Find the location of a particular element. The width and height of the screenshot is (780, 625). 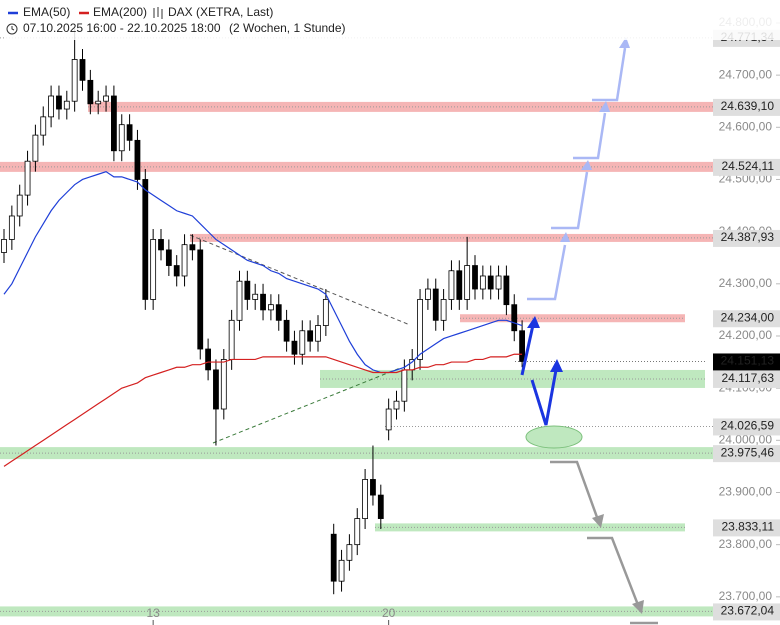

projection-up is located at coordinates (577, 174).